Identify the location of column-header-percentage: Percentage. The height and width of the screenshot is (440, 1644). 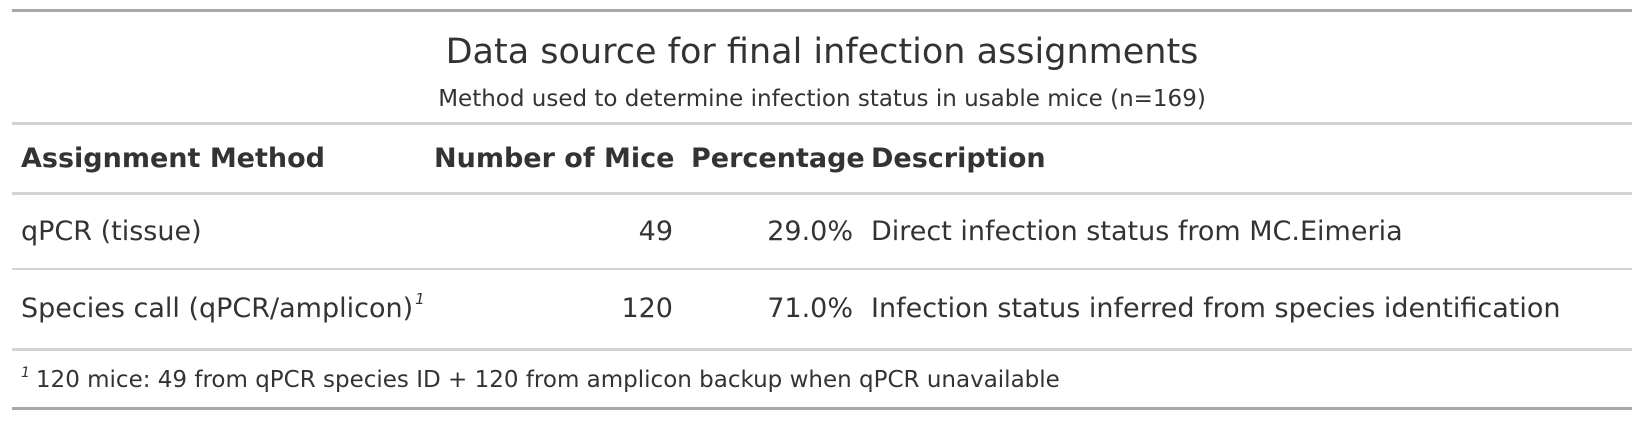
(773, 160).